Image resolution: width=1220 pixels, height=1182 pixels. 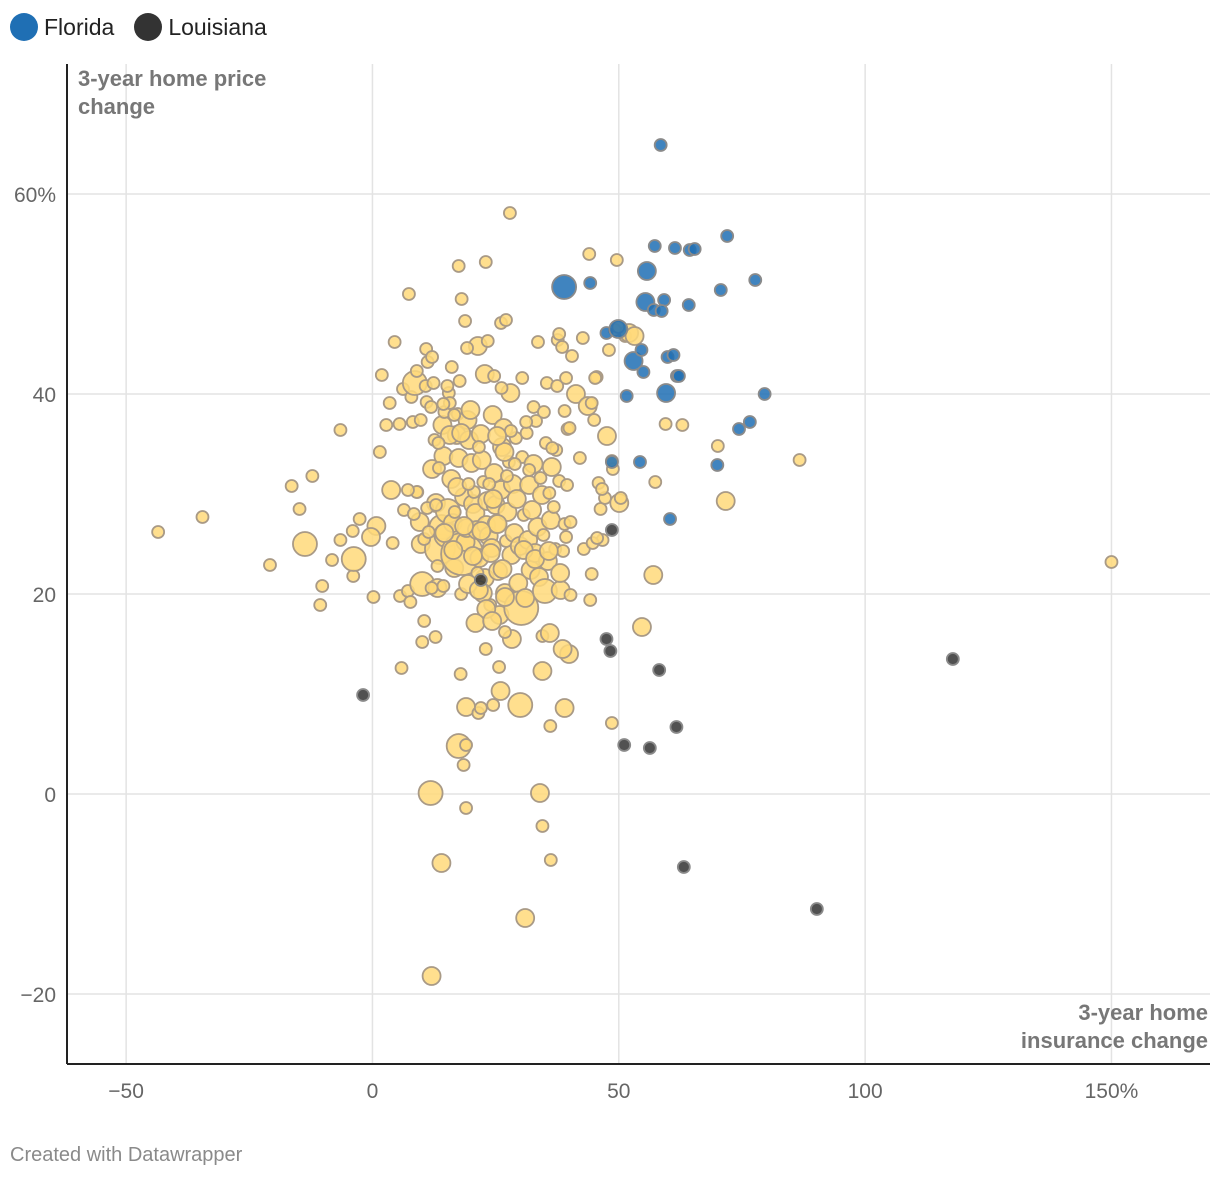 I want to click on y-tick-label: −20, so click(x=38, y=995).